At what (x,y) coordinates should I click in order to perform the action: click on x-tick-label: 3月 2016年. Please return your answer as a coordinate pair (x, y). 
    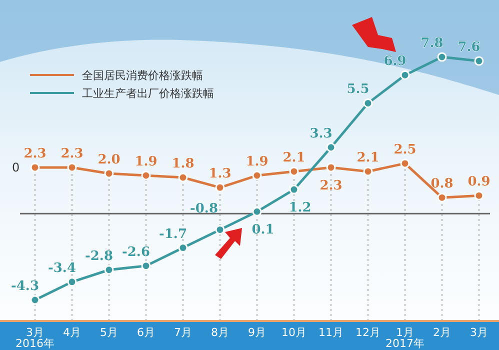
    Looking at the image, I should click on (35, 338).